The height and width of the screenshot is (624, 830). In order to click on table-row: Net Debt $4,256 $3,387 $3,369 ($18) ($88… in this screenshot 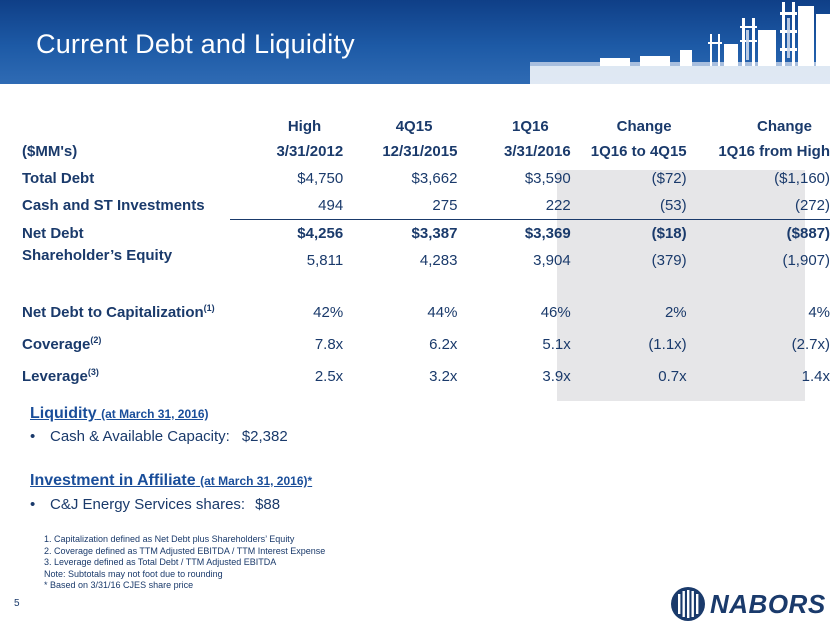, I will do `click(423, 234)`.